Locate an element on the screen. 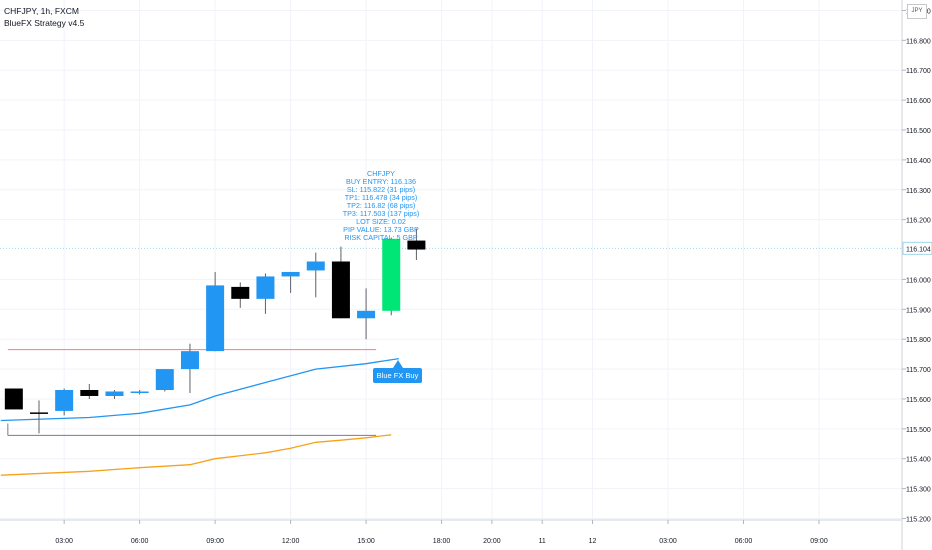  annotation-stop-loss: SL: 115.822 (31 pips) is located at coordinates (381, 189).